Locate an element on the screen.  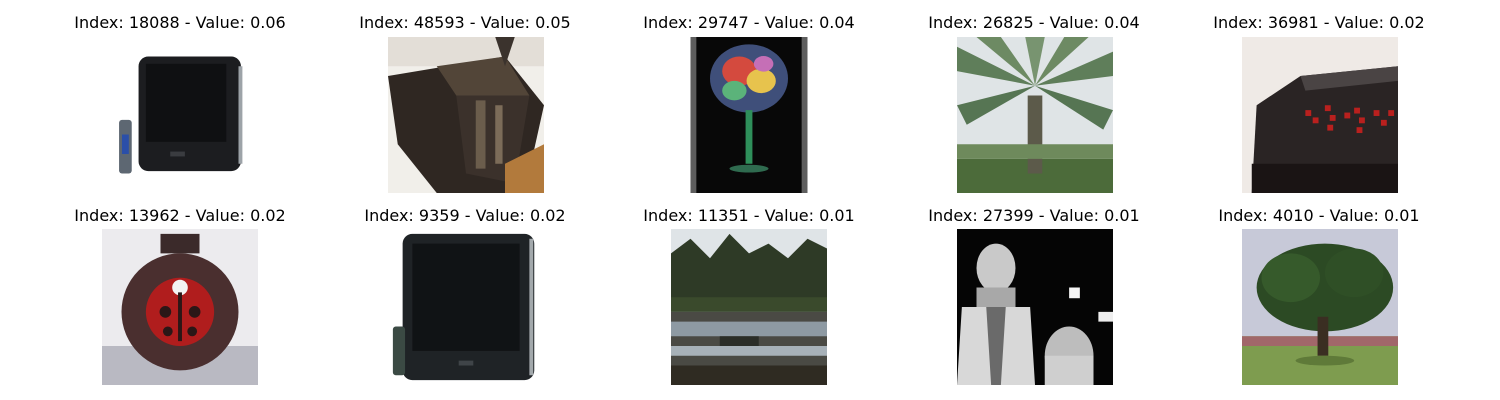
cell-title: Index: 11351 - Value: 0.01 is located at coordinates (749, 215).